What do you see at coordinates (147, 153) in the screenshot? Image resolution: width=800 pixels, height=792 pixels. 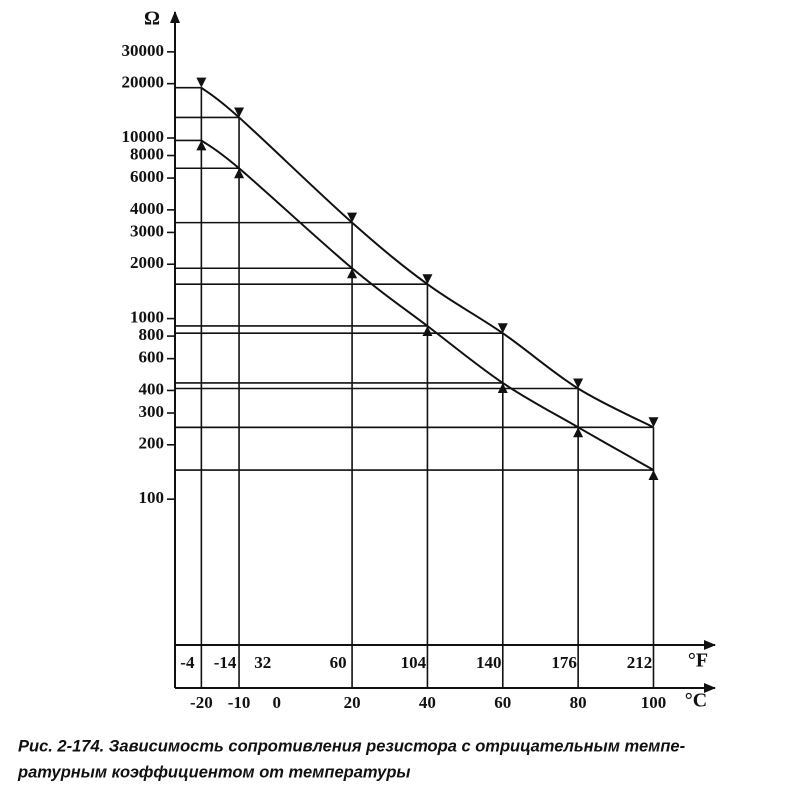 I see `y-tick-label: 8000` at bounding box center [147, 153].